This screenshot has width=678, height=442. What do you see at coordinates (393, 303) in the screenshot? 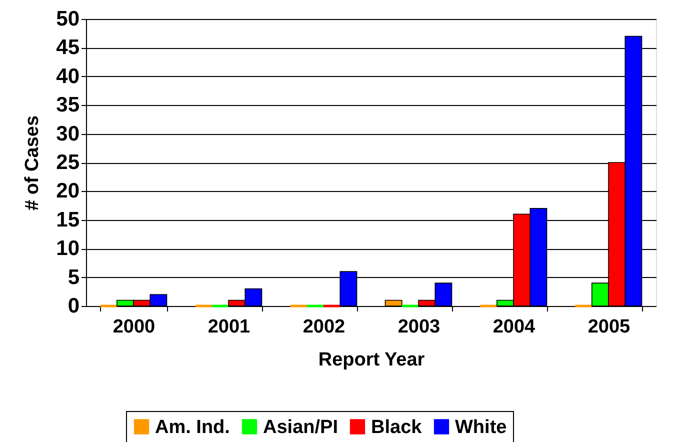
I see `bar` at bounding box center [393, 303].